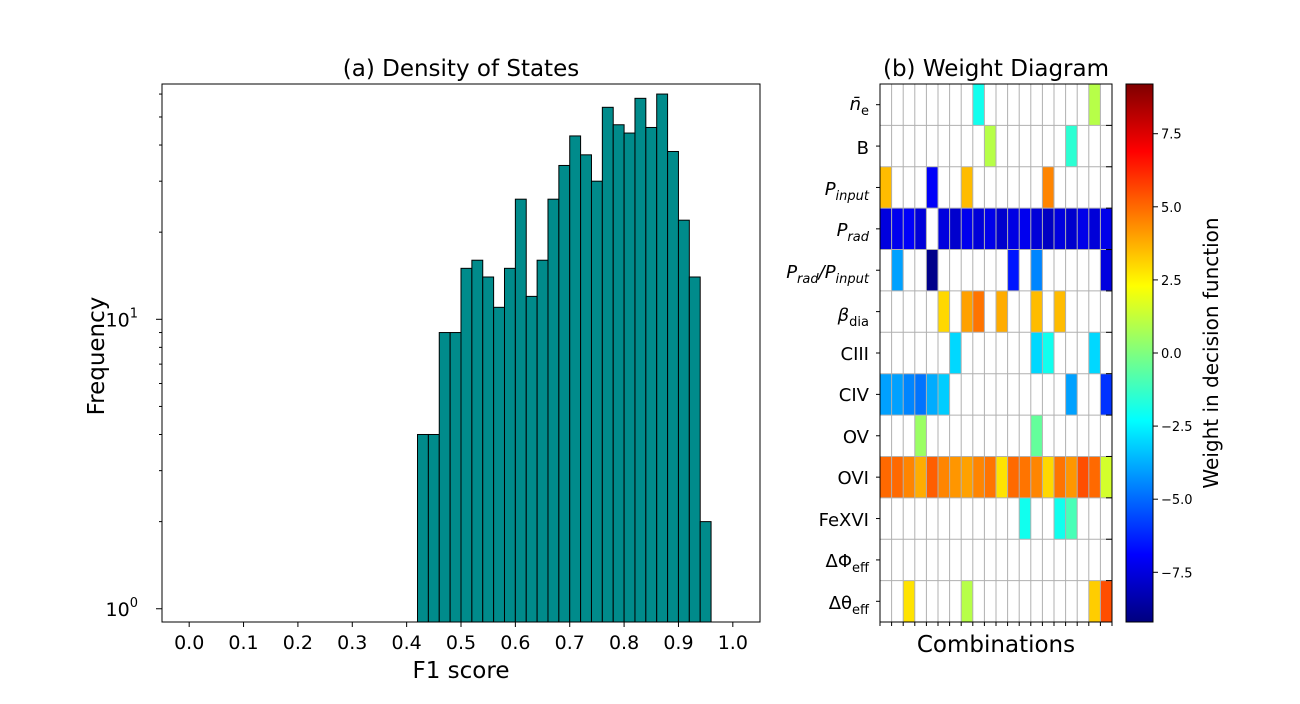 This screenshot has height=704, width=1300. What do you see at coordinates (844, 520) in the screenshot?
I see `row-label-fexvi: FeXVI` at bounding box center [844, 520].